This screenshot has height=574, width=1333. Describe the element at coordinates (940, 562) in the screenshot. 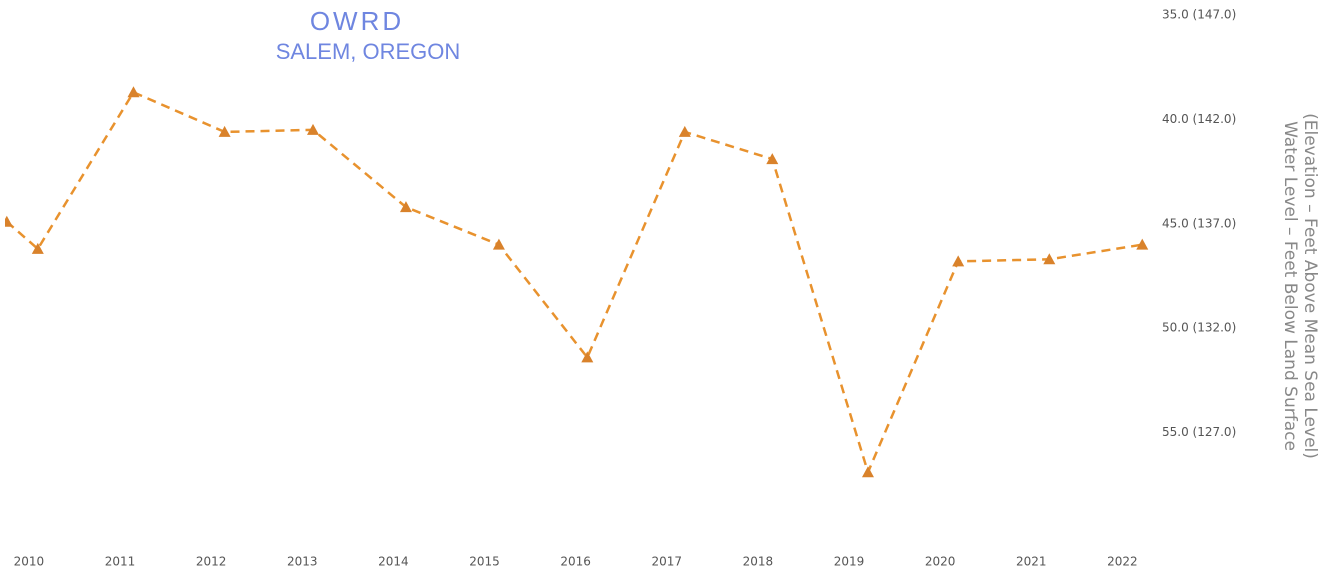

I see `x-tick-label: 2020` at that location.